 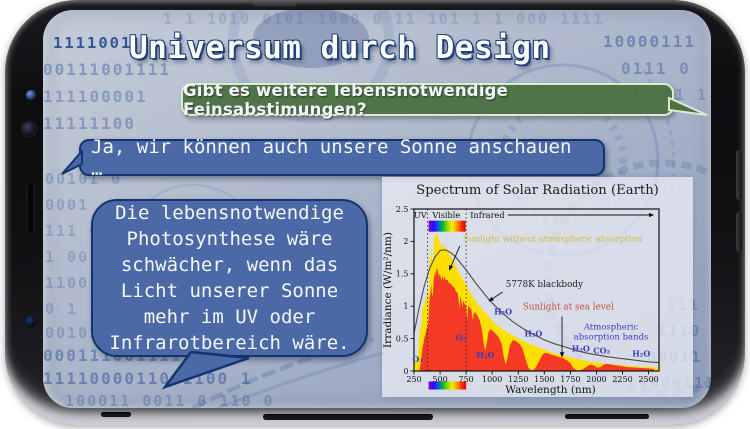 I want to click on gas-absorption-label: O₃, so click(x=417, y=359).